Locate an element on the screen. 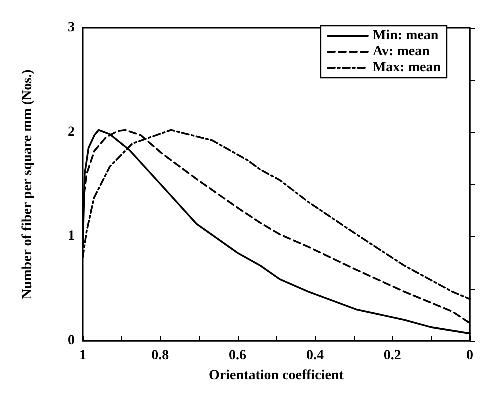  y-tick-label: 2 is located at coordinates (71, 132).